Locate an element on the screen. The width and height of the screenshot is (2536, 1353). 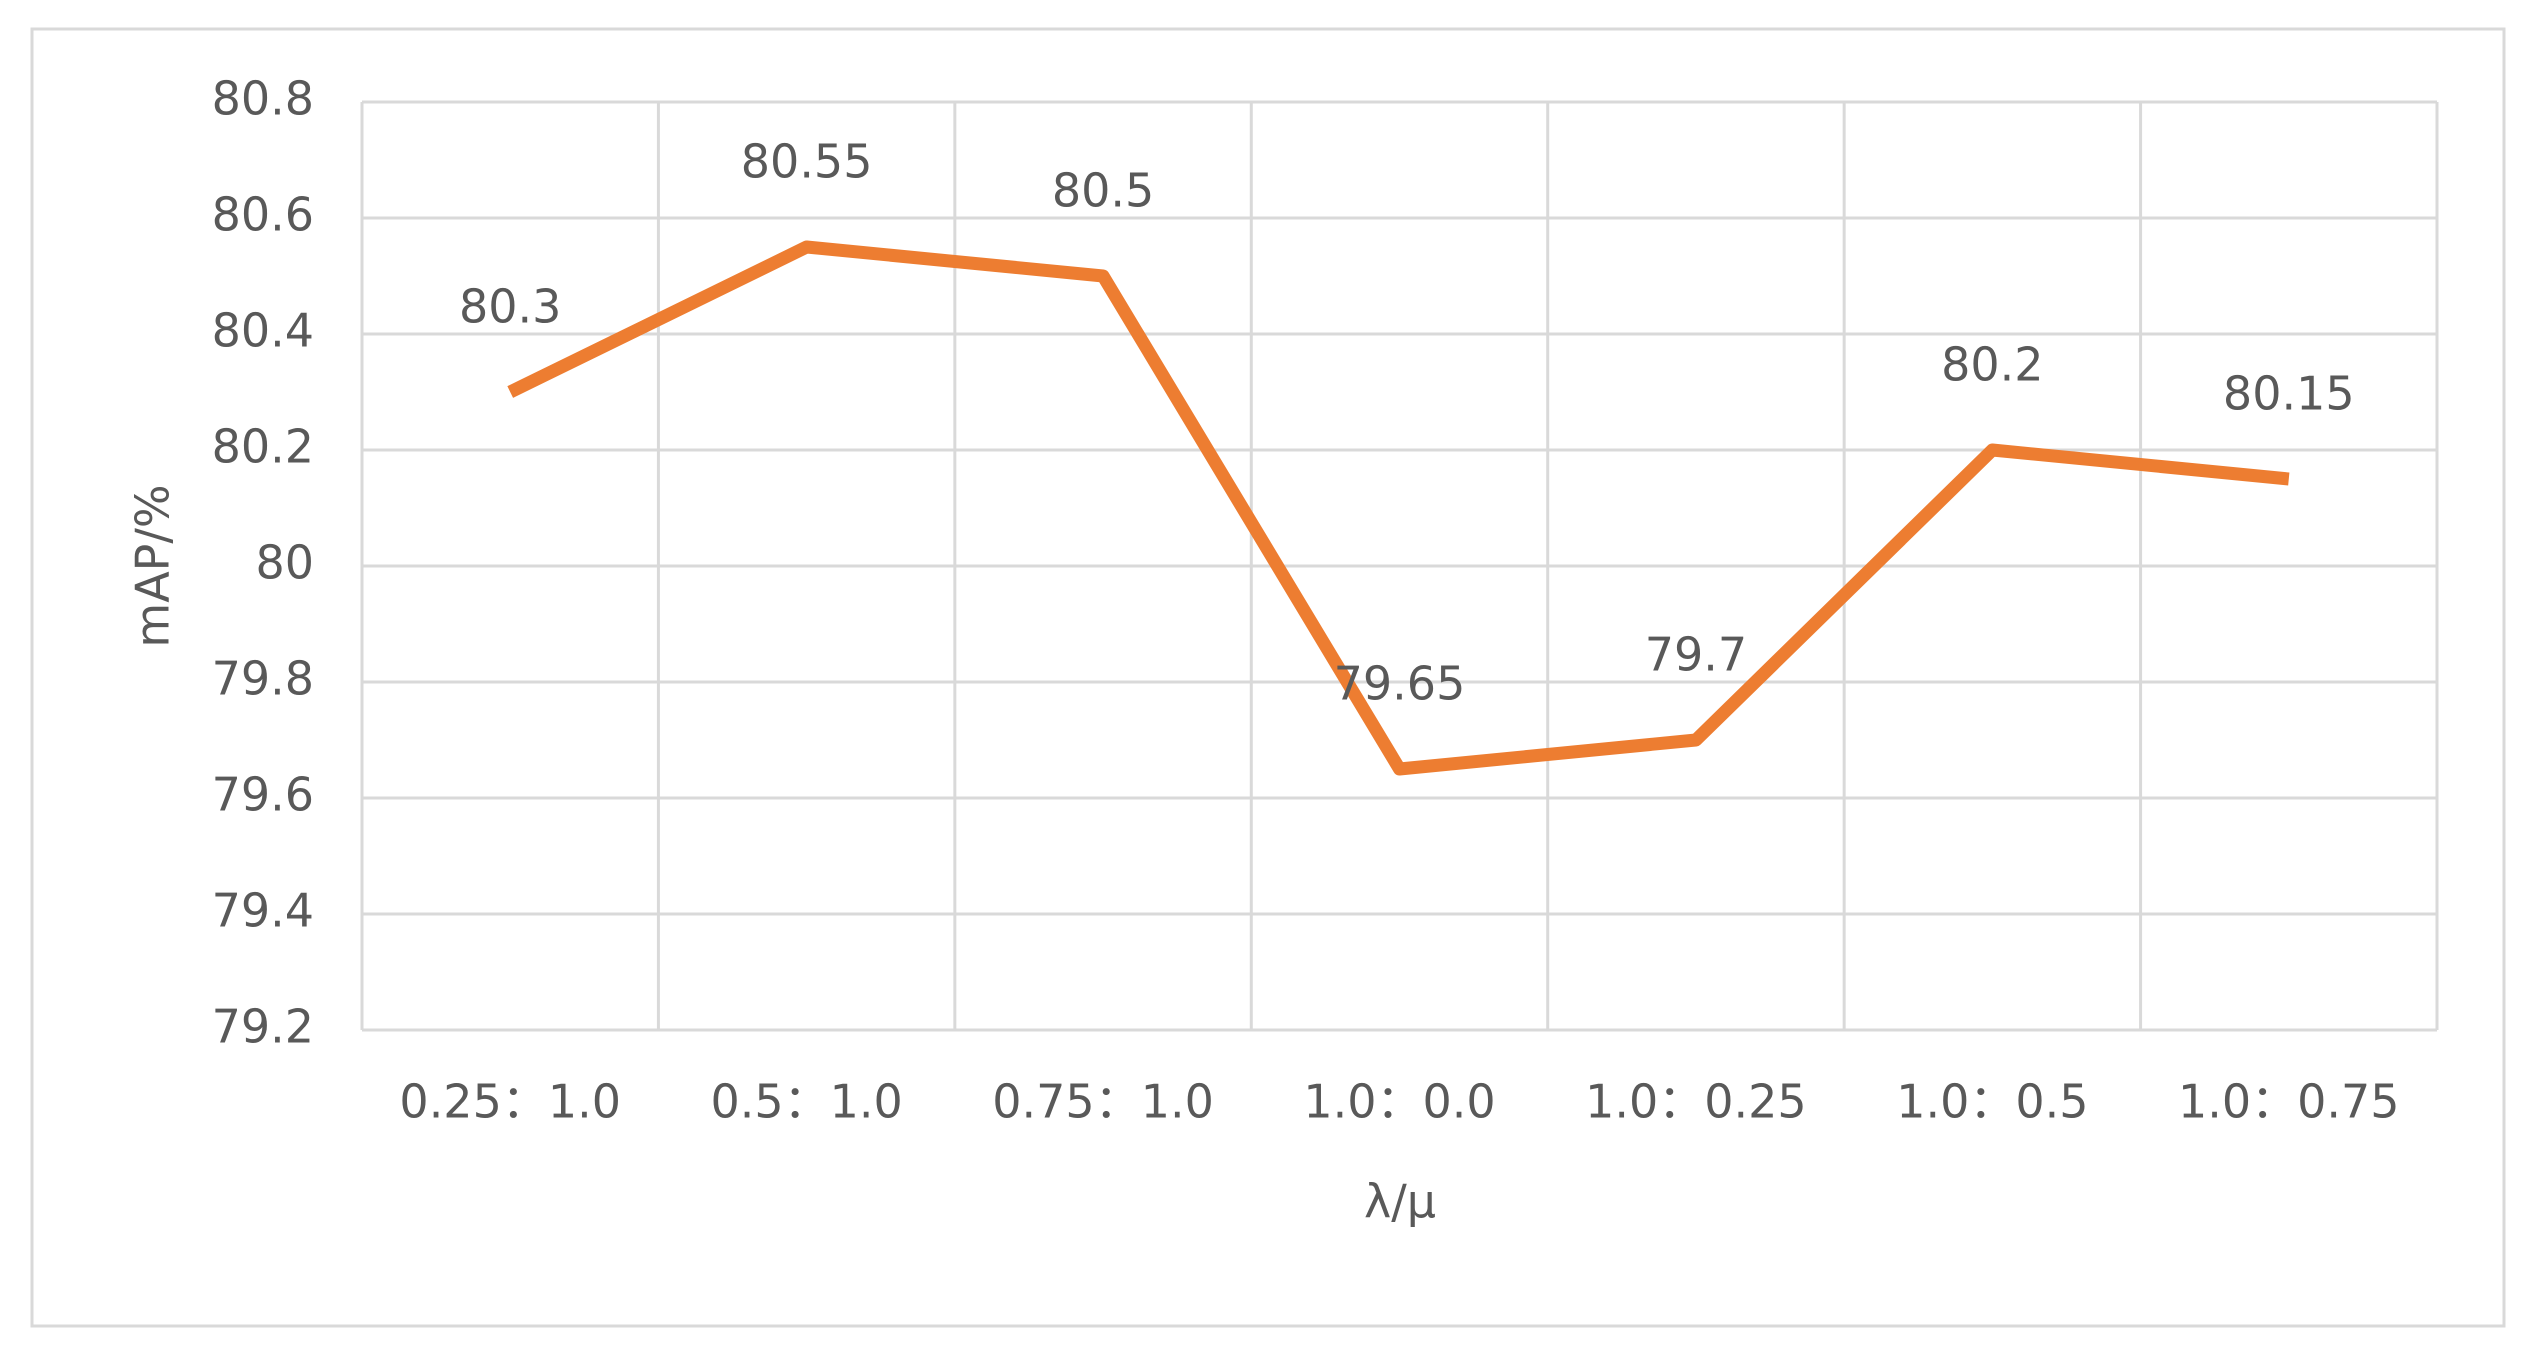
x-tick-label: 0.5：1.0 is located at coordinates (806, 1102).